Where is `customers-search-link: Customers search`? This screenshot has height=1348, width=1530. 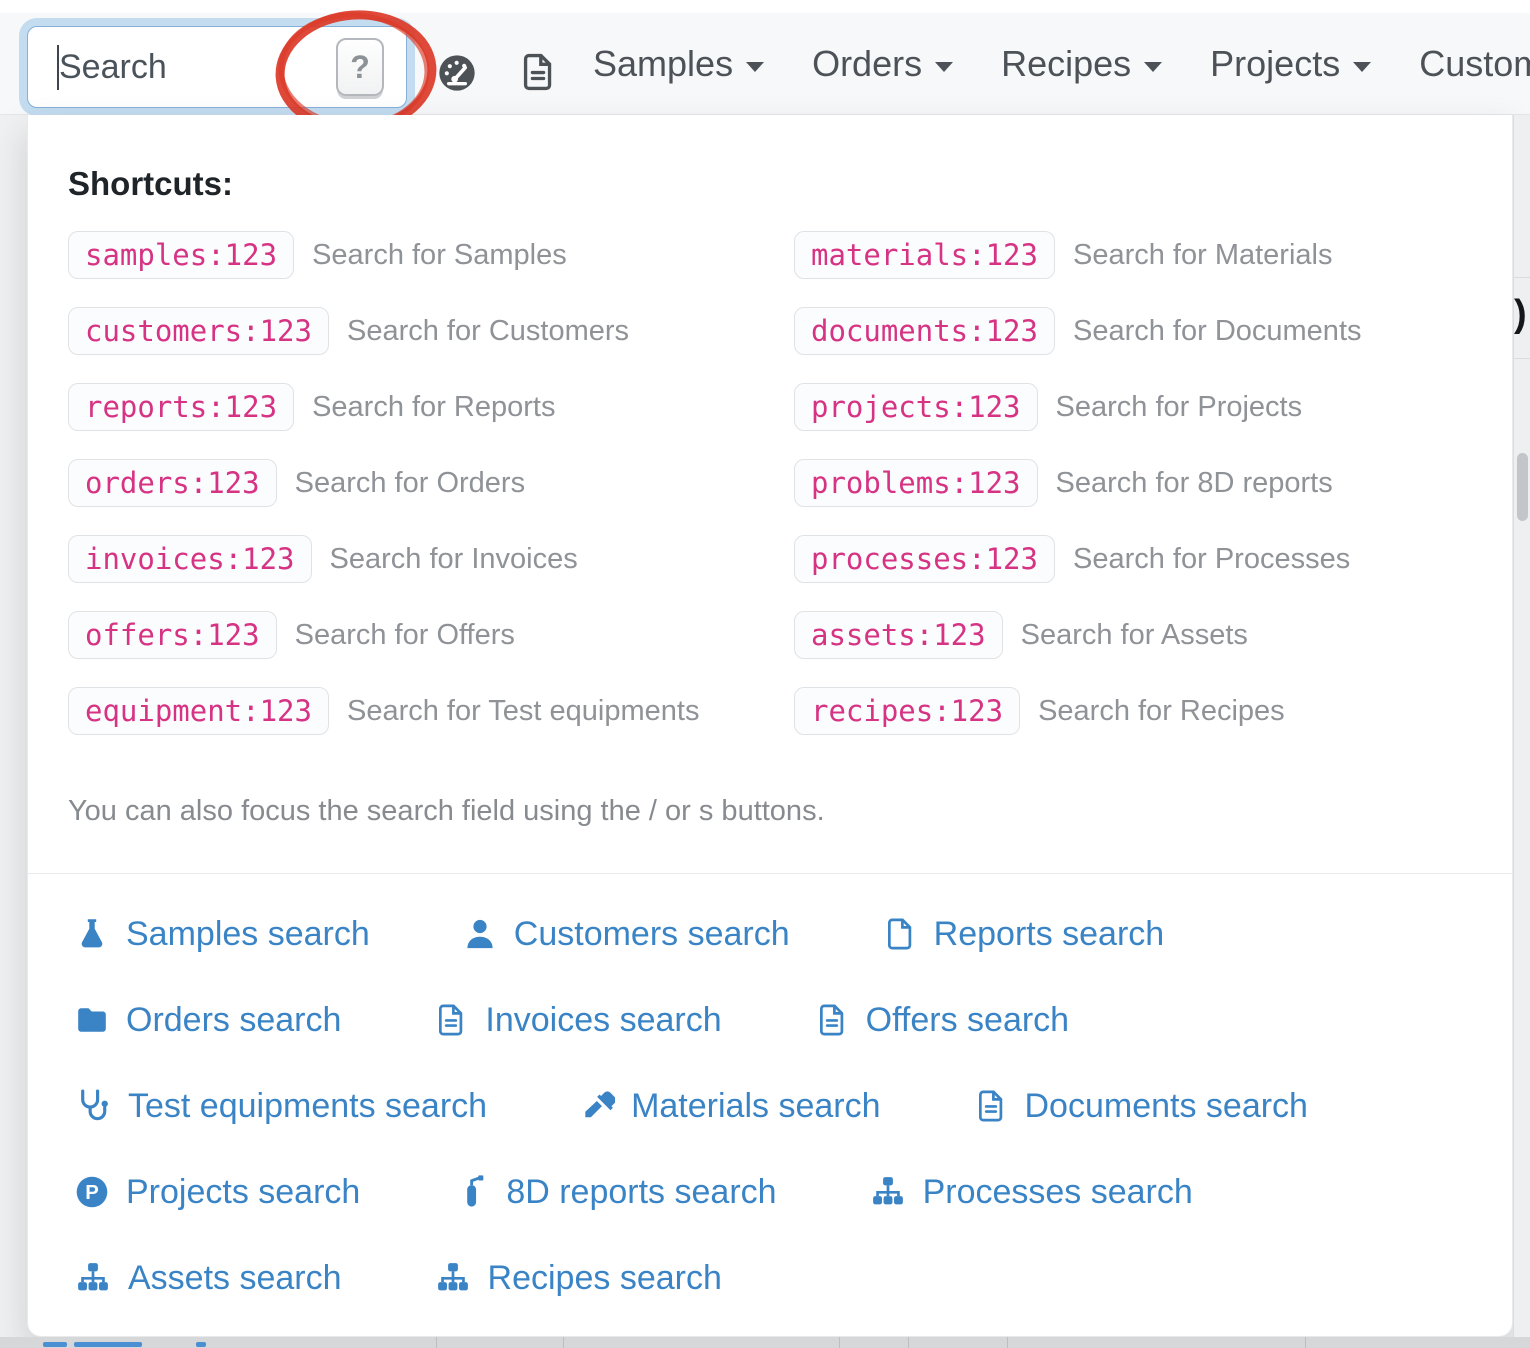 customers-search-link: Customers search is located at coordinates (626, 934).